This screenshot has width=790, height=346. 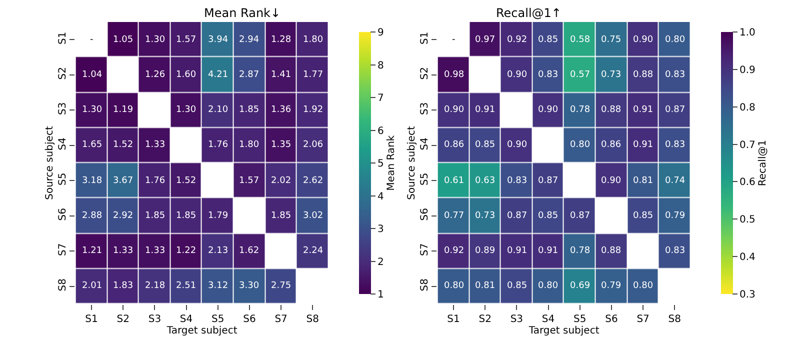 I want to click on y-tick-label: S8, so click(x=425, y=285).